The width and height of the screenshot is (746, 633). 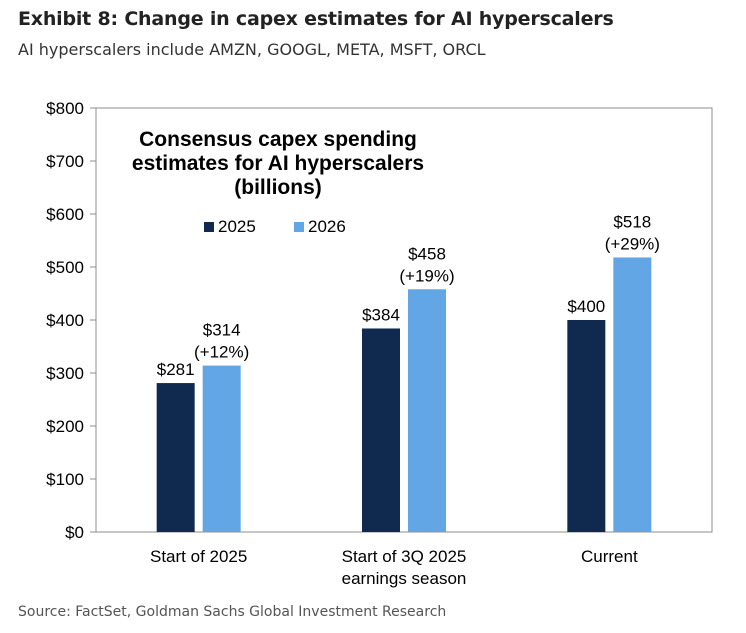 What do you see at coordinates (632, 243) in the screenshot?
I see `data-label: (+29%)` at bounding box center [632, 243].